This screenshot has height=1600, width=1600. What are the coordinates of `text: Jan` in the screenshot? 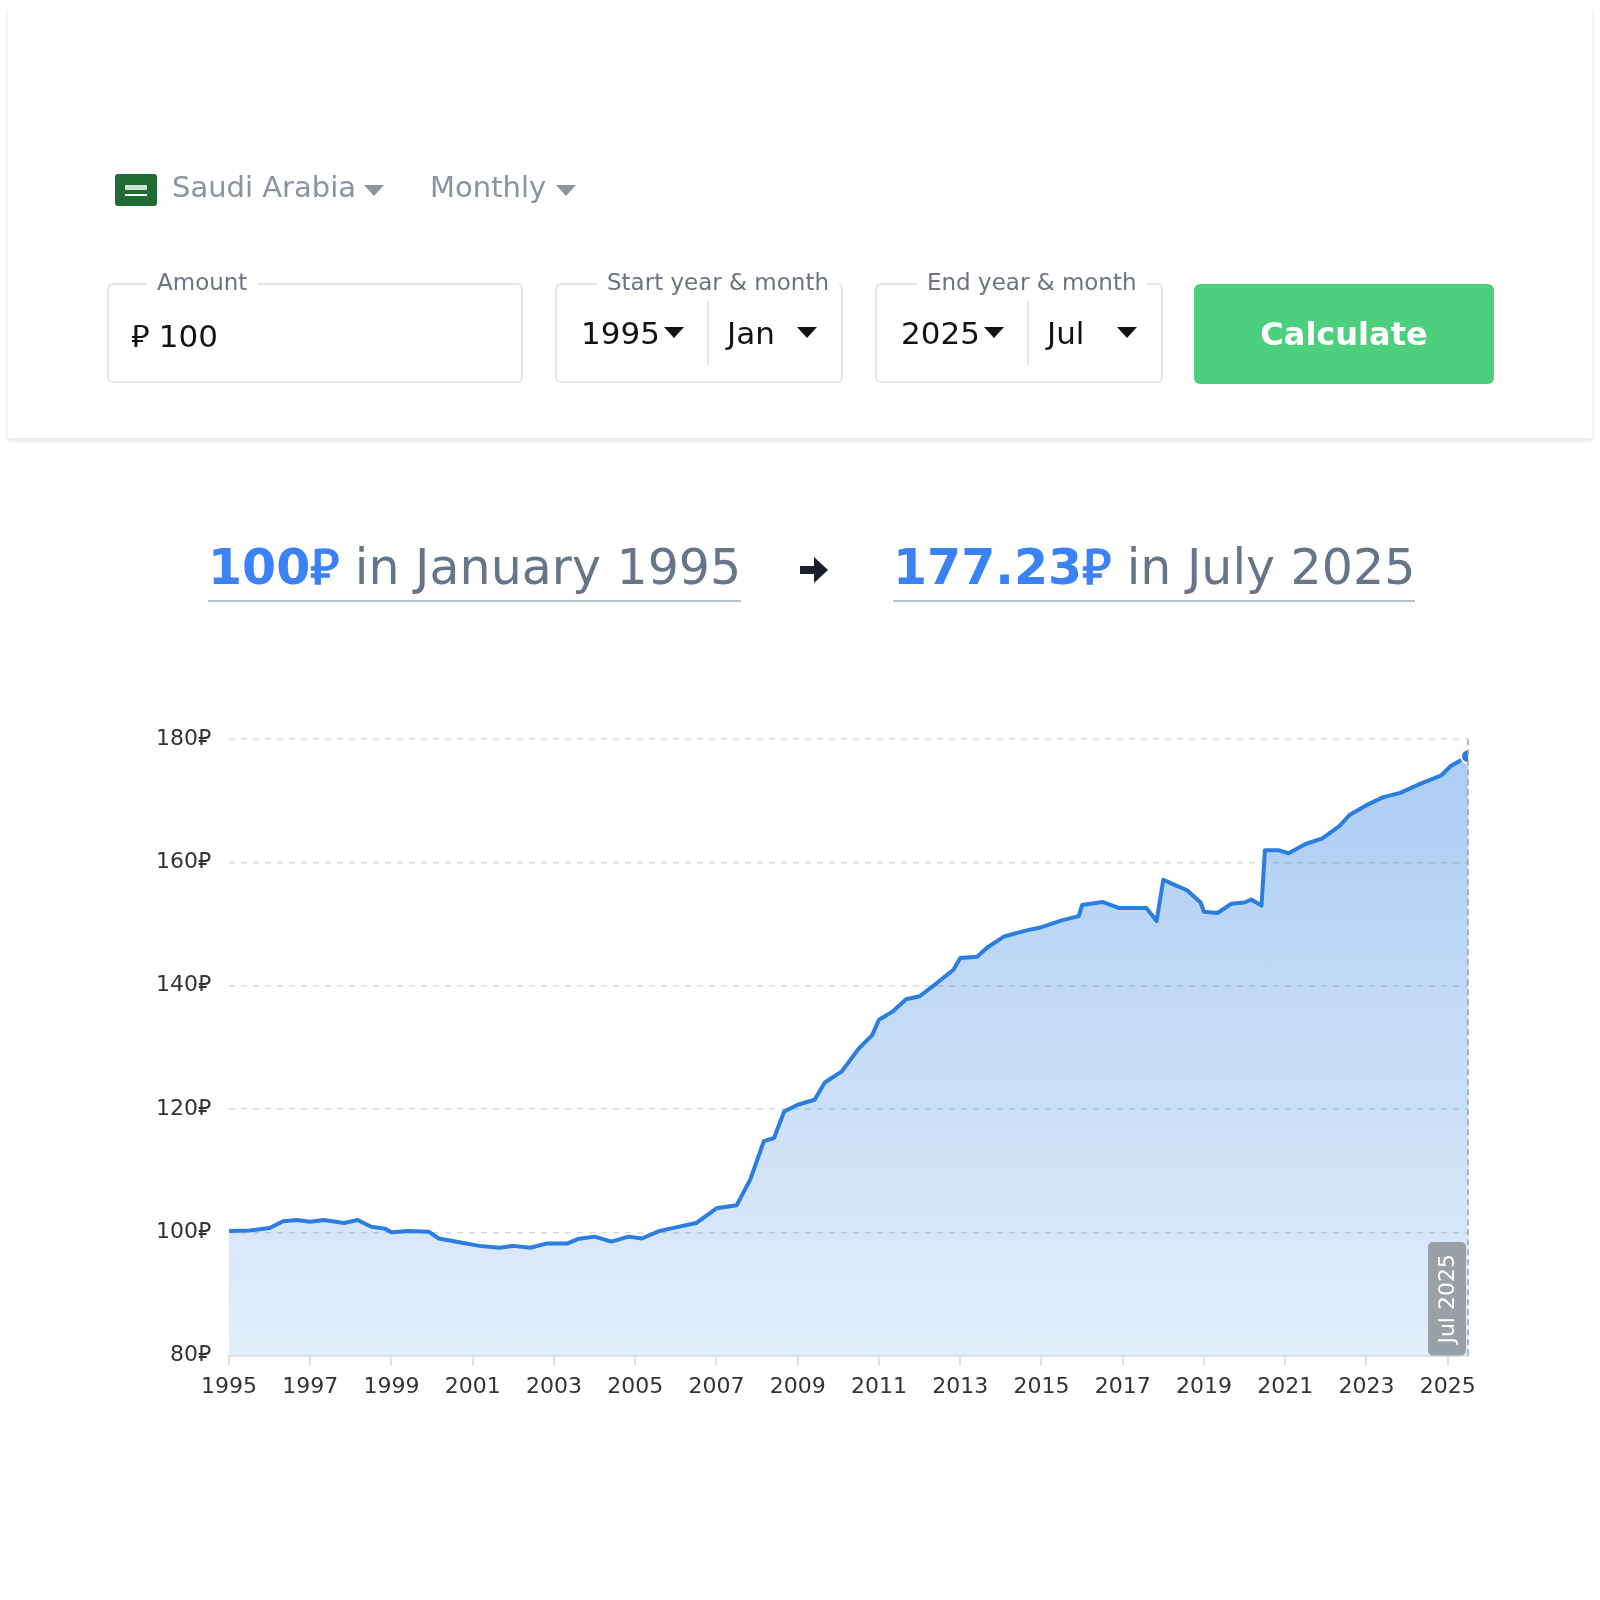 It's located at (751, 333).